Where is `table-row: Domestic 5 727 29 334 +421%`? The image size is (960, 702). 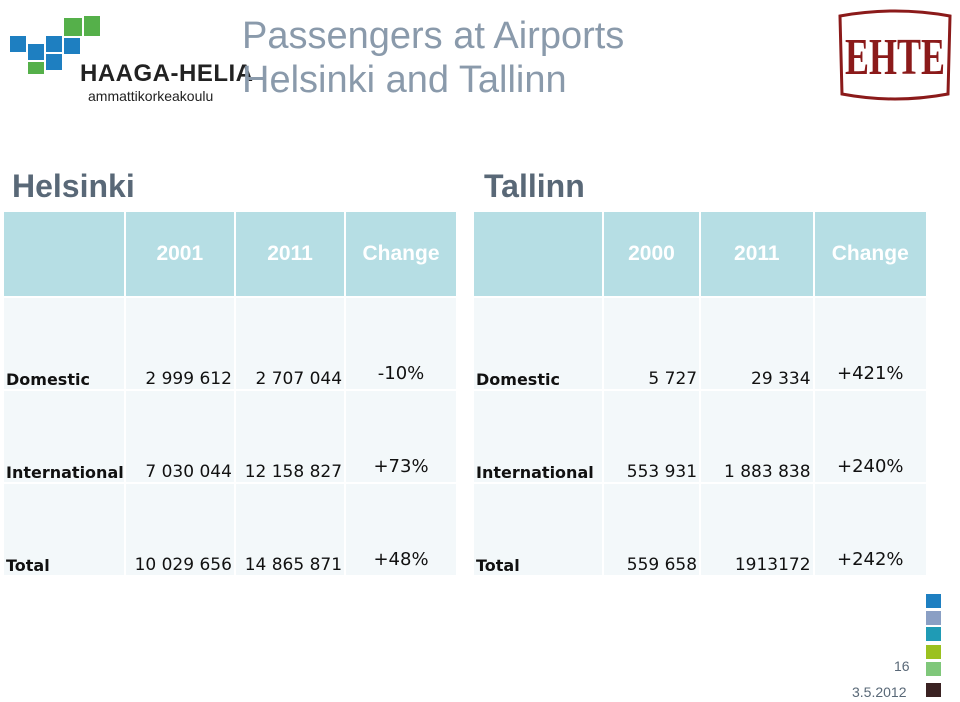
table-row: Domestic 5 727 29 334 +421% is located at coordinates (700, 343).